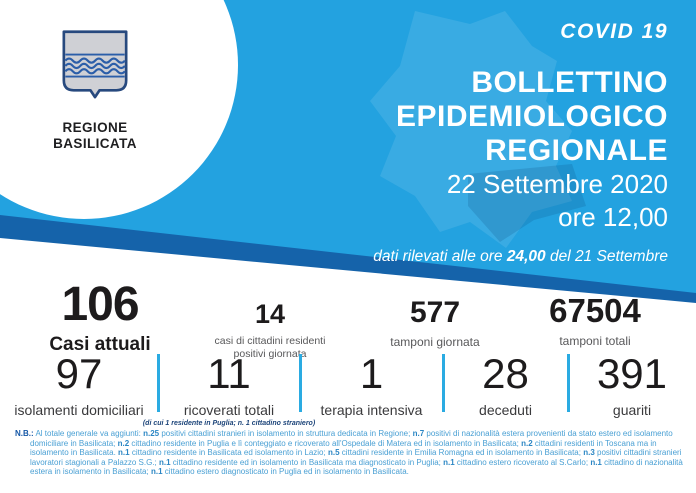  What do you see at coordinates (576, 150) in the screenshot?
I see `title-line-3: REGIONALE` at bounding box center [576, 150].